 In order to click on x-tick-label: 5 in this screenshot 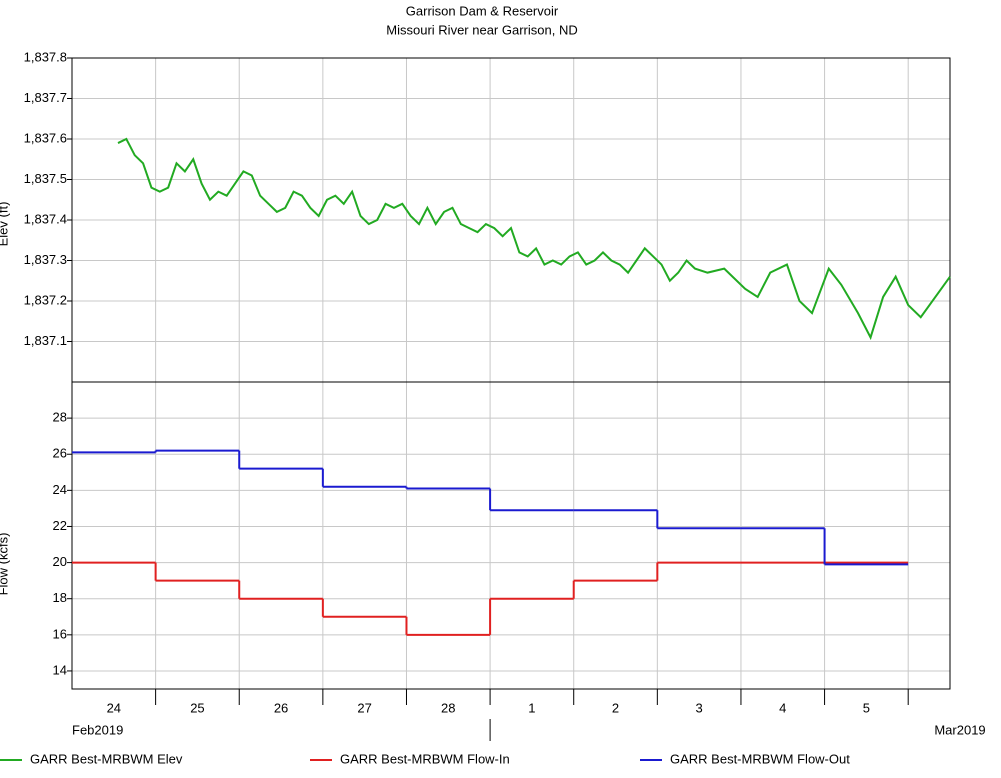, I will do `click(866, 707)`.